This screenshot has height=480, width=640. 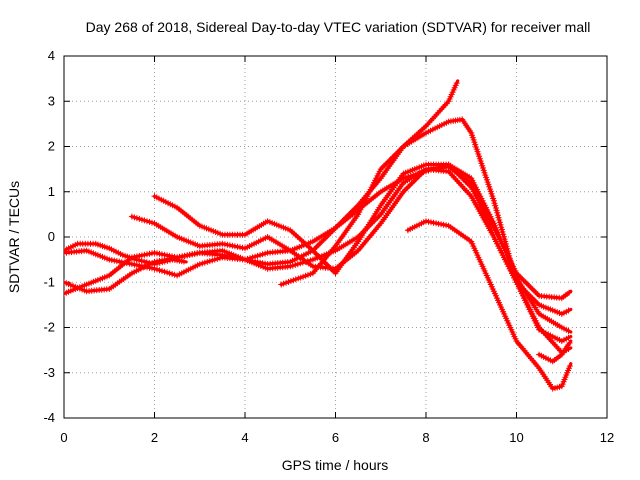 I want to click on y-tick-label: -2, so click(x=49, y=327).